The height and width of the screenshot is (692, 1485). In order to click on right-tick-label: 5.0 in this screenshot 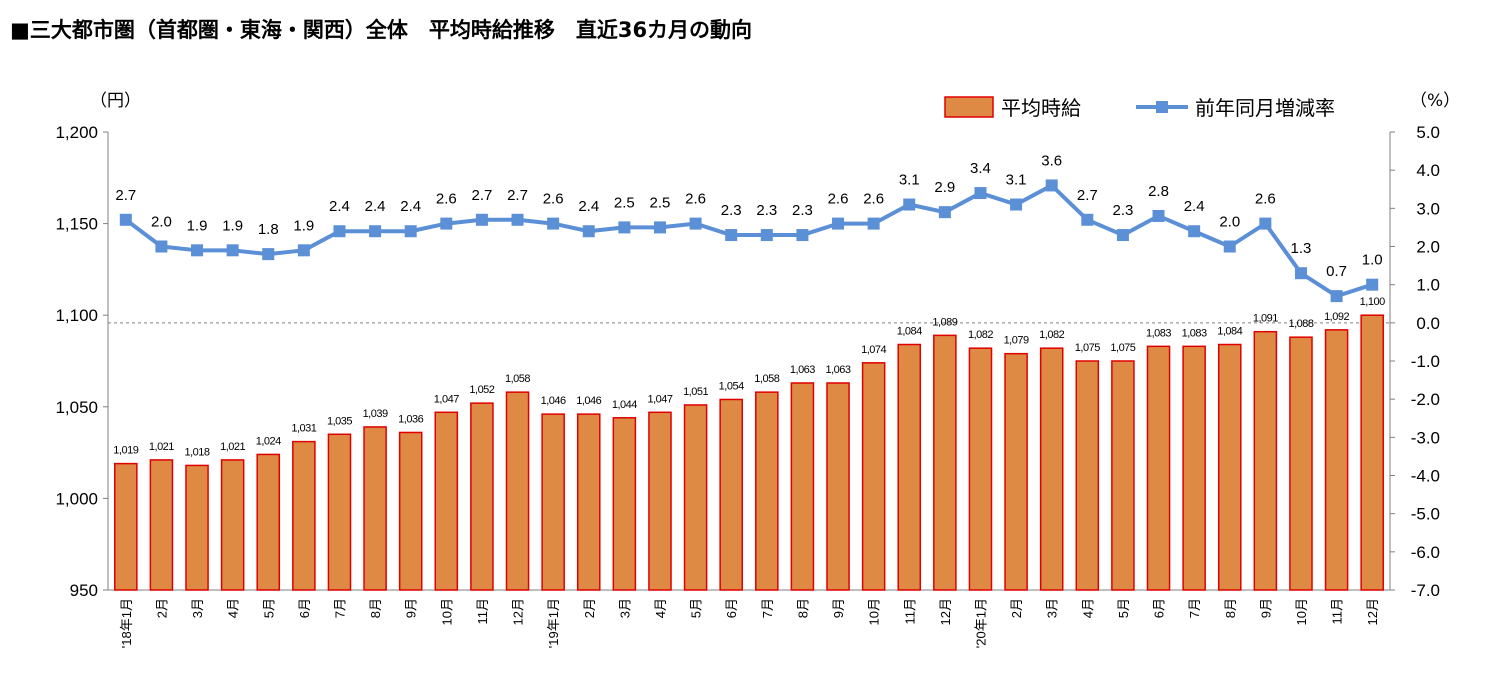, I will do `click(1428, 132)`.